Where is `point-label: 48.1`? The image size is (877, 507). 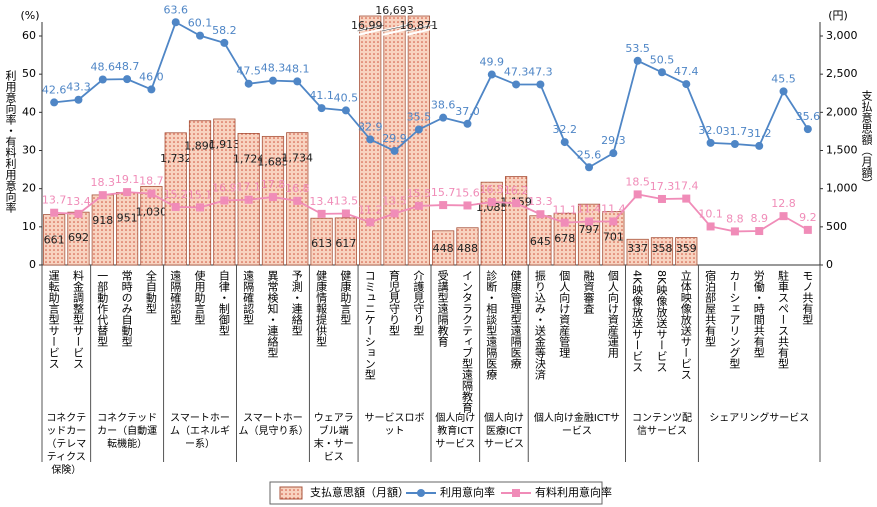
point-label: 48.1 is located at coordinates (297, 68).